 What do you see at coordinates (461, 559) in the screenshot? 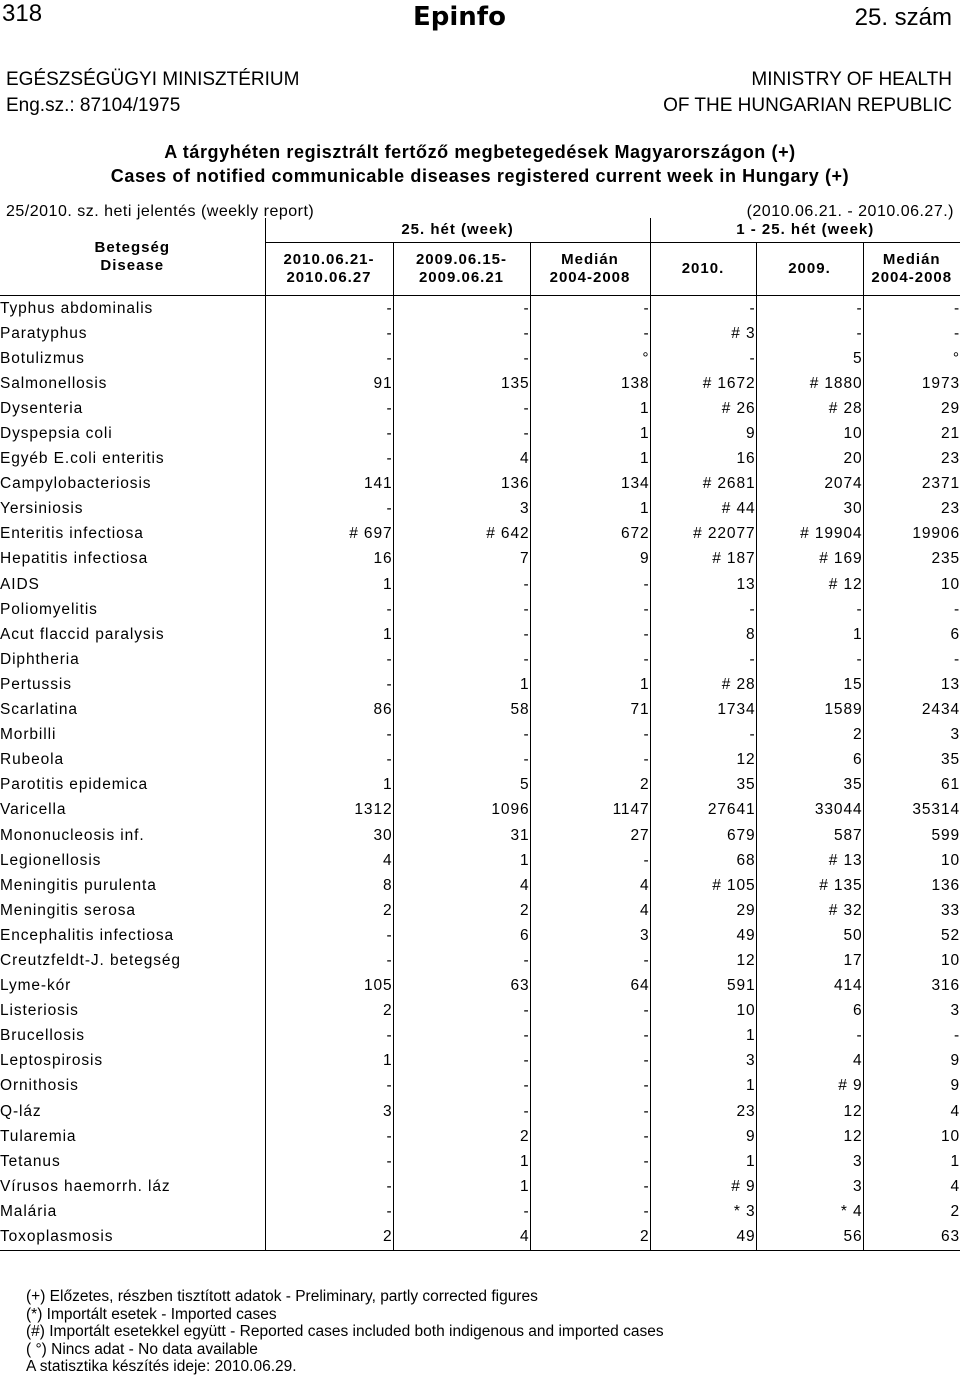
I see `table-cell: 7` at bounding box center [461, 559].